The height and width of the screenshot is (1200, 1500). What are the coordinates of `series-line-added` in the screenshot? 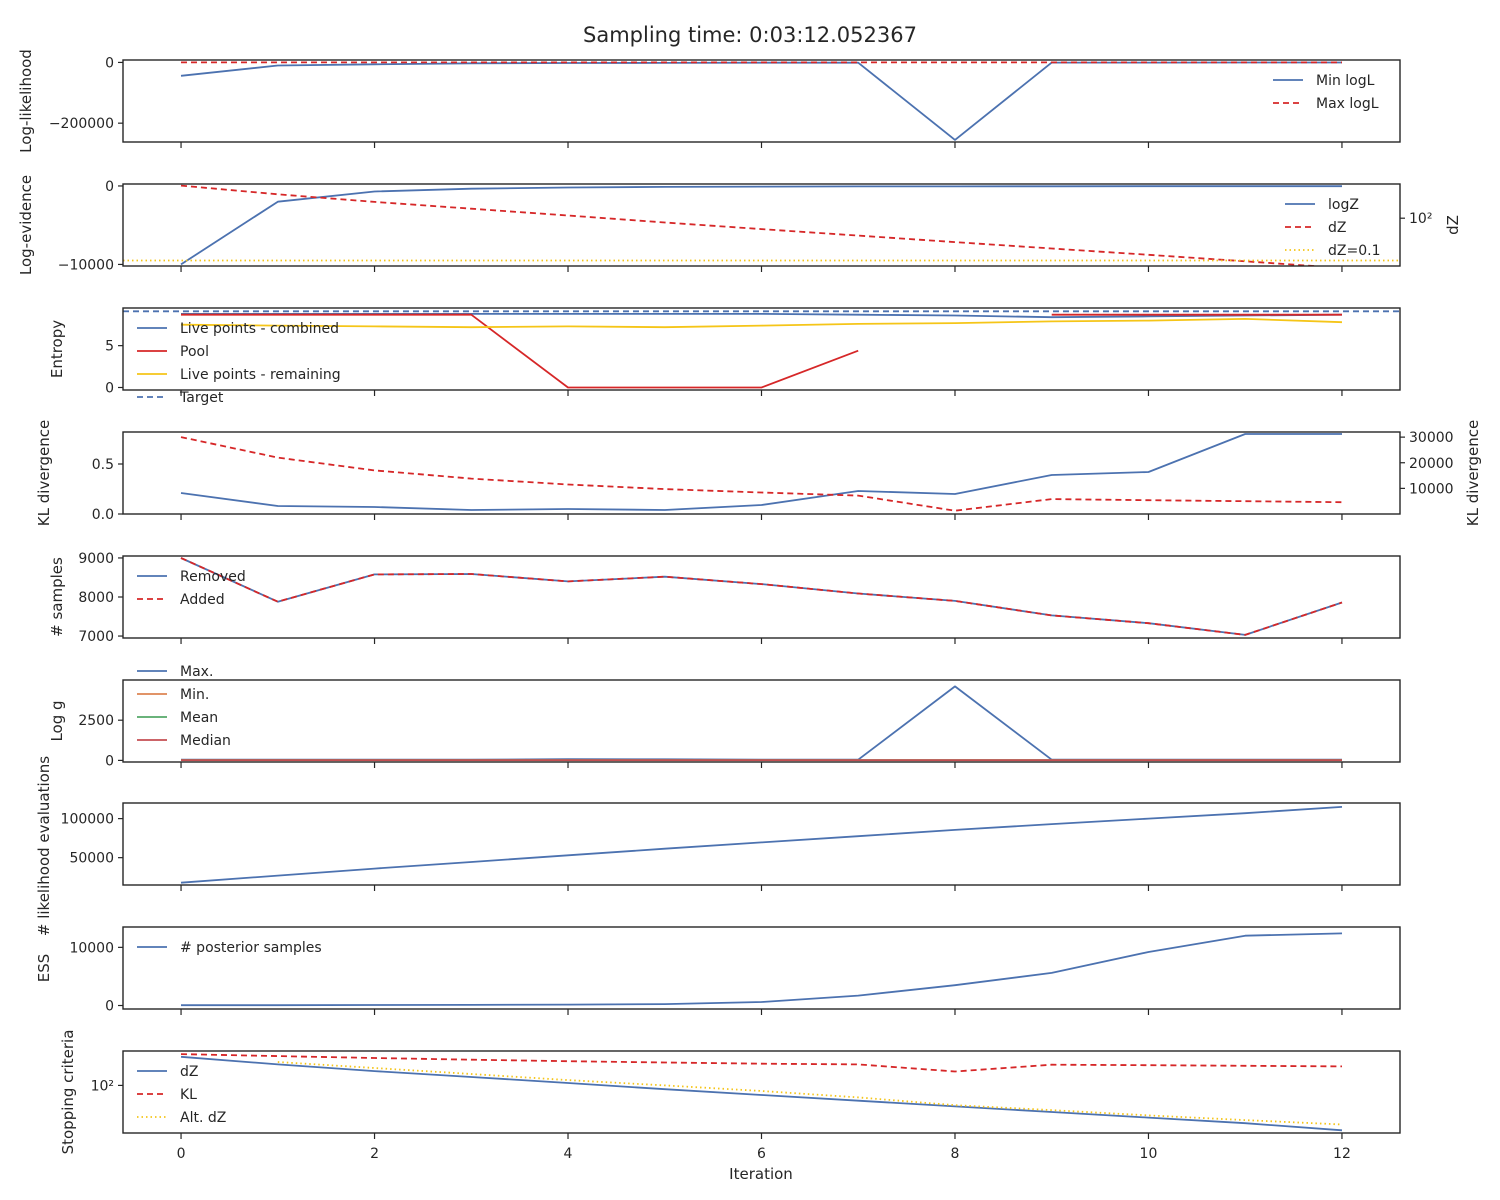 It's located at (761, 596).